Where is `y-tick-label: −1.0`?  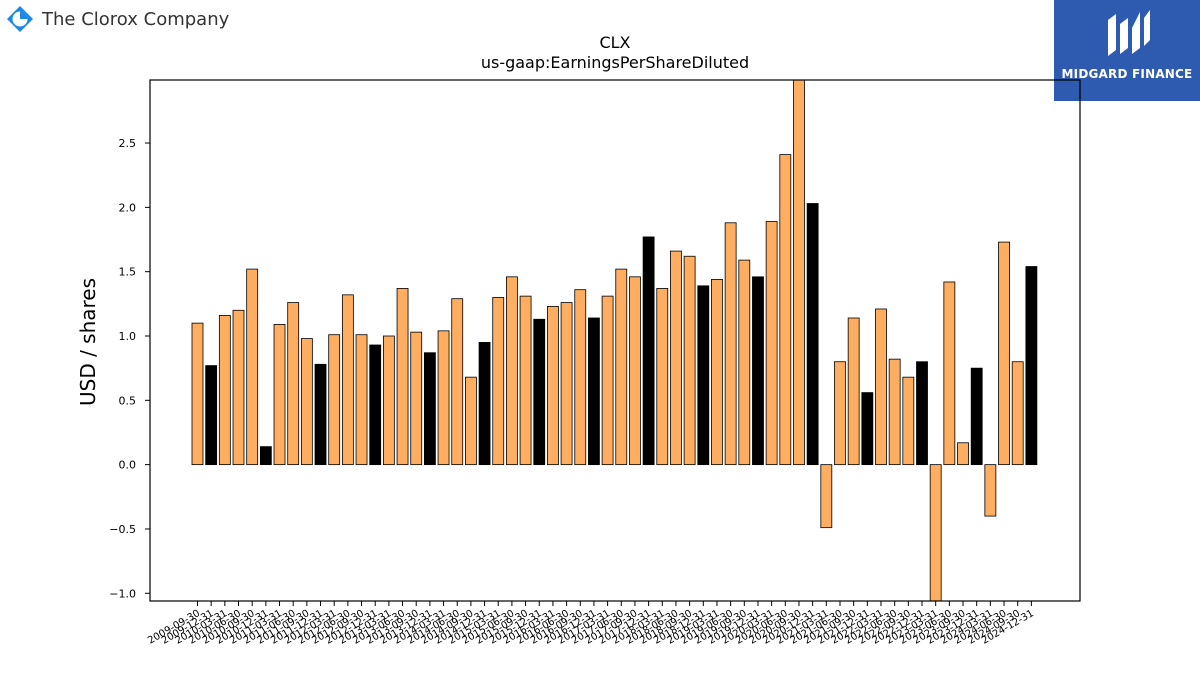 y-tick-label: −1.0 is located at coordinates (122, 593).